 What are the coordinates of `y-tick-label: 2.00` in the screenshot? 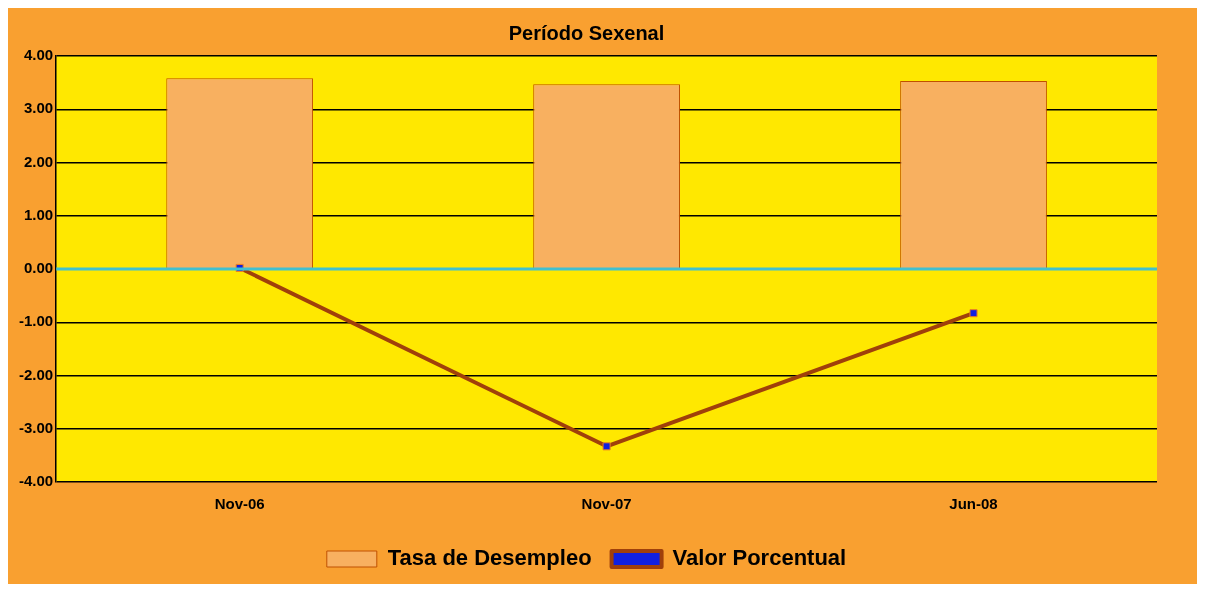 It's located at (38, 161).